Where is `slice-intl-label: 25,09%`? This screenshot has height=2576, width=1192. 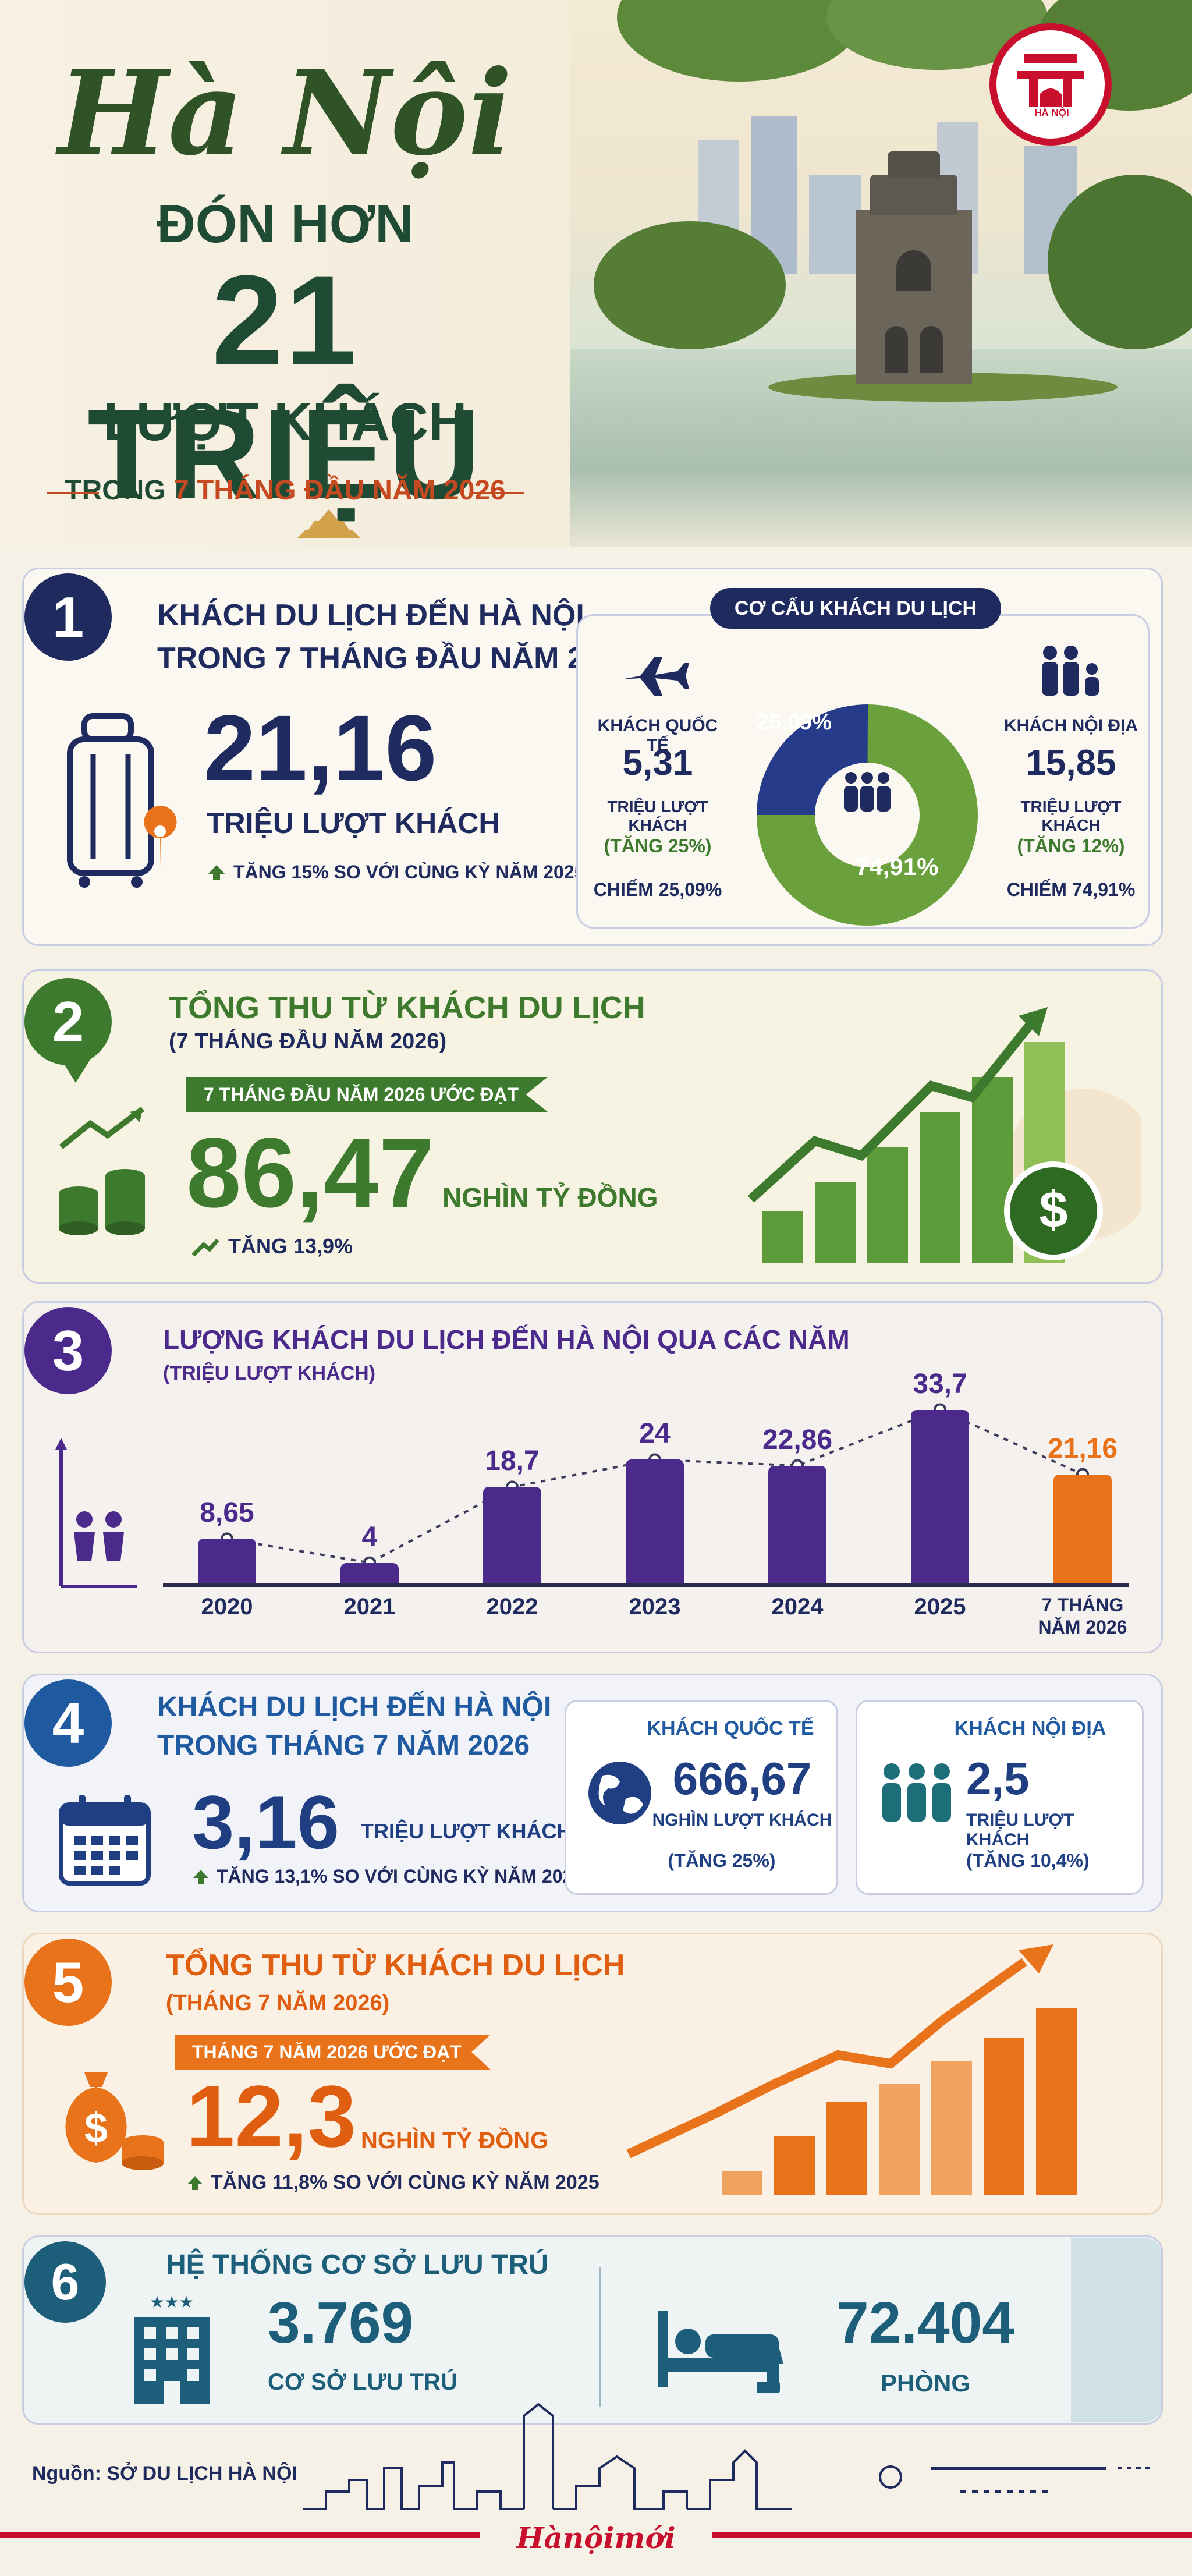
slice-intl-label: 25,09% is located at coordinates (794, 722).